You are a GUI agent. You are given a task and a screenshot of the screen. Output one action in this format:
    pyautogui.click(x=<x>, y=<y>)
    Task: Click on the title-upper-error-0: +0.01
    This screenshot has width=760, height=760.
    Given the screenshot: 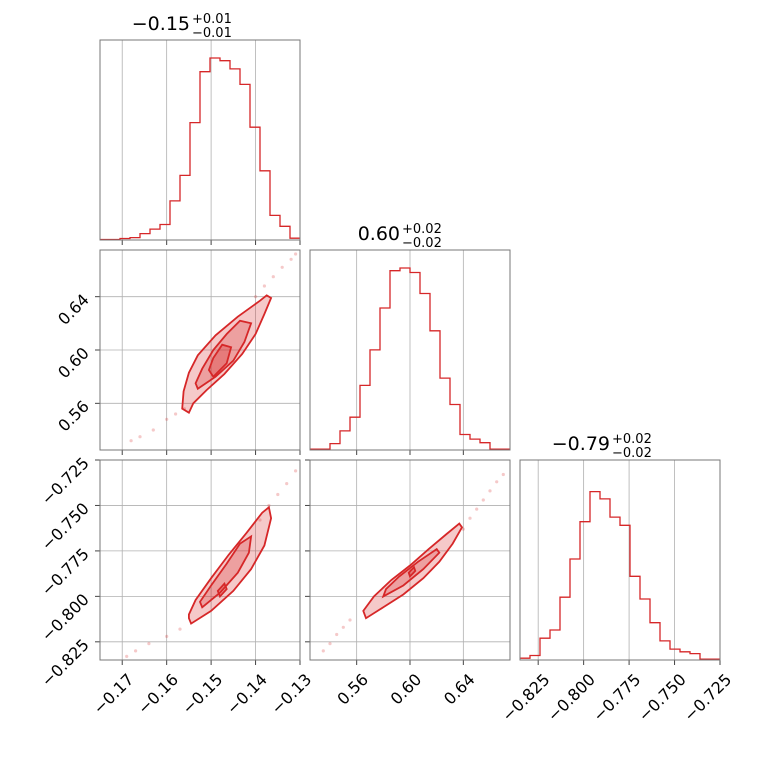 What is the action you would take?
    pyautogui.click(x=212, y=19)
    